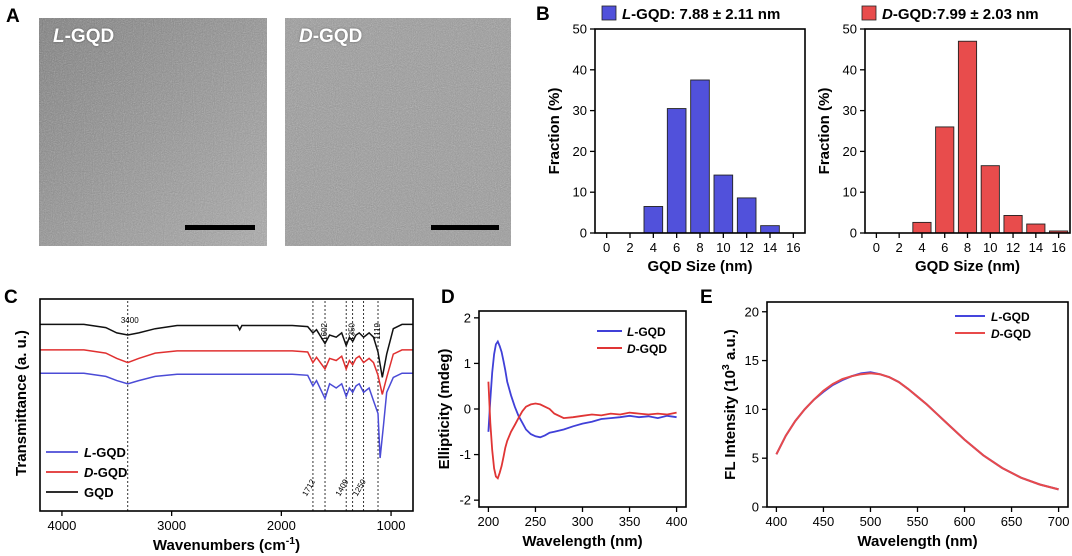  What do you see at coordinates (342, 487) in the screenshot?
I see `peak-label: 1409` at bounding box center [342, 487].